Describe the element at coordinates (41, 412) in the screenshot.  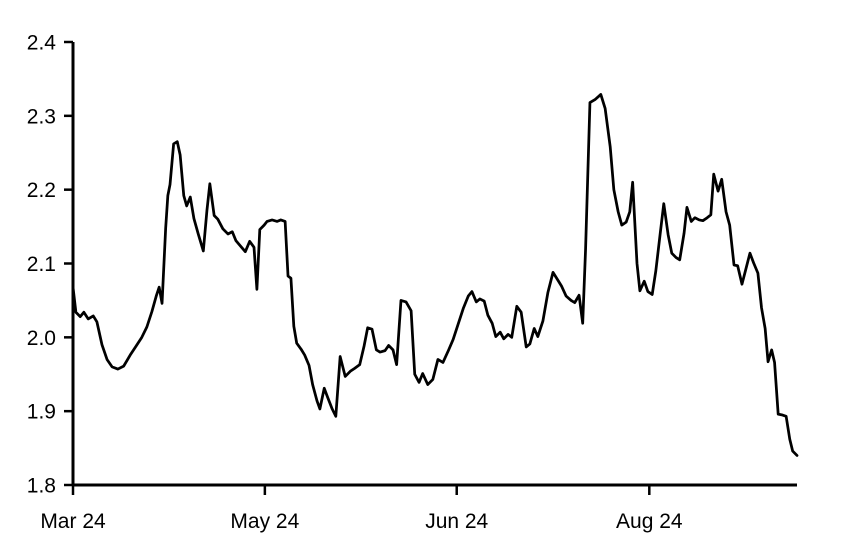
I see `y-tick-label: 1.9` at that location.